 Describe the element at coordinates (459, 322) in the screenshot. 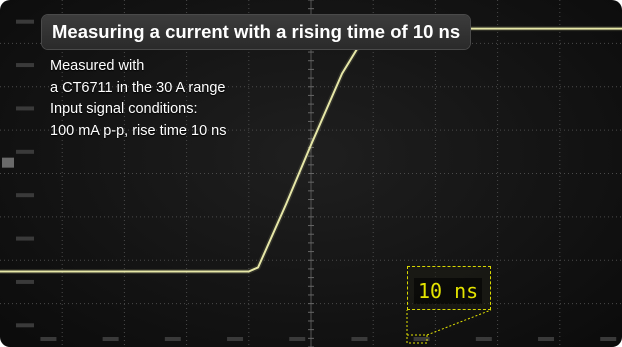

I see `zoom-connector-right` at that location.